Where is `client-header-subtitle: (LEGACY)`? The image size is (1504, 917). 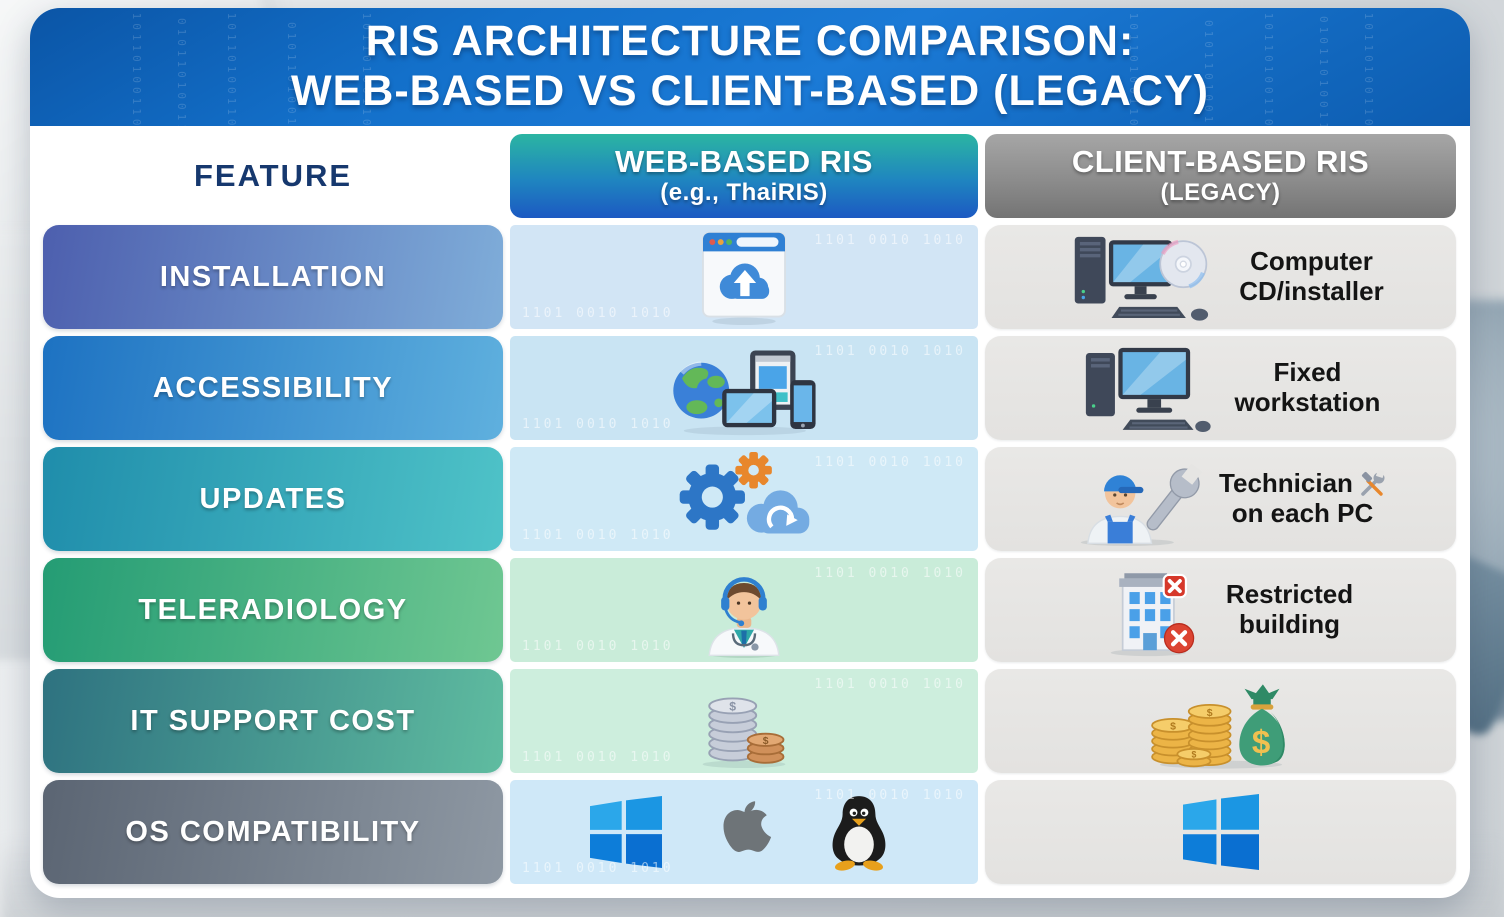 client-header-subtitle: (LEGACY) is located at coordinates (1220, 193).